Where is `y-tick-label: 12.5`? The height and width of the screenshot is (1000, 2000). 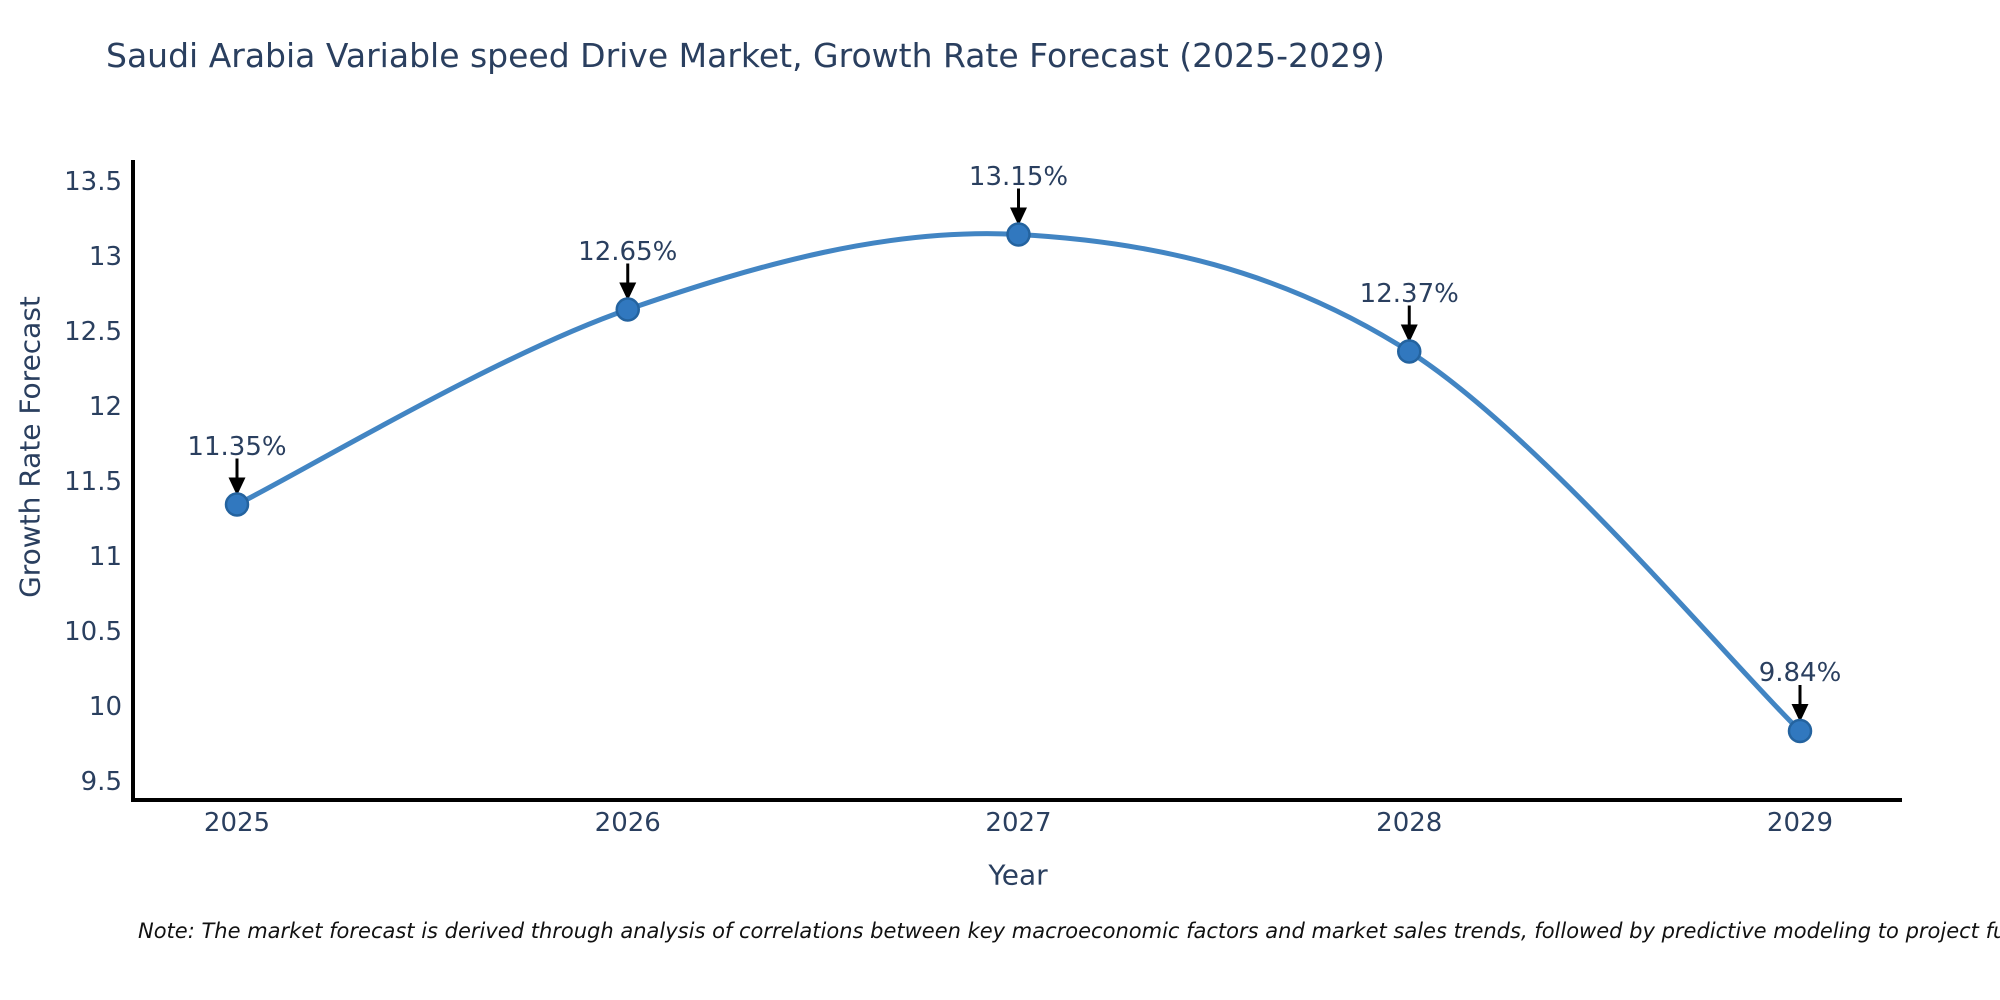 y-tick-label: 12.5 is located at coordinates (93, 332).